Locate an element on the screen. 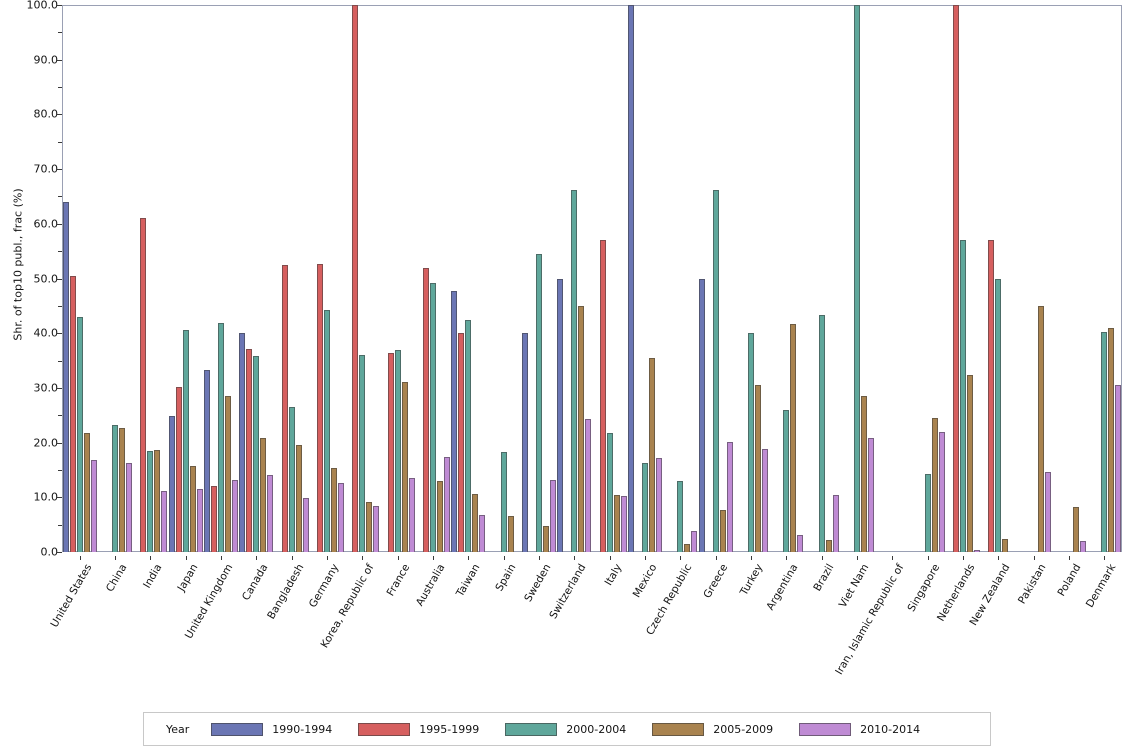 The height and width of the screenshot is (756, 1134). legend-item: 1990-1994 is located at coordinates (271, 729).